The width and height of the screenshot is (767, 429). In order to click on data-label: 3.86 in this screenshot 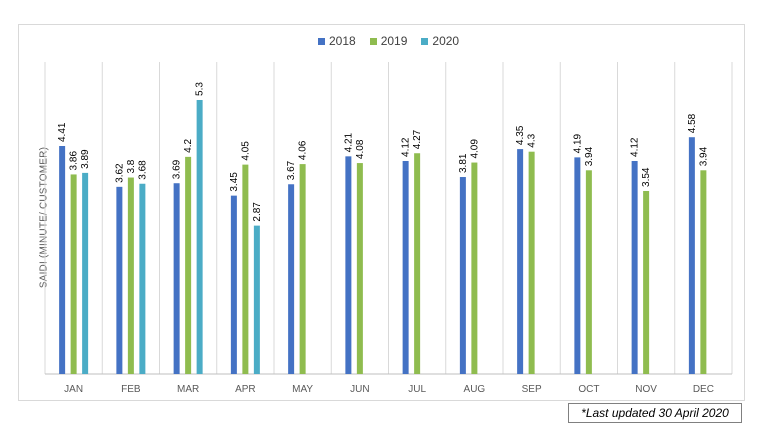, I will do `click(74, 161)`.